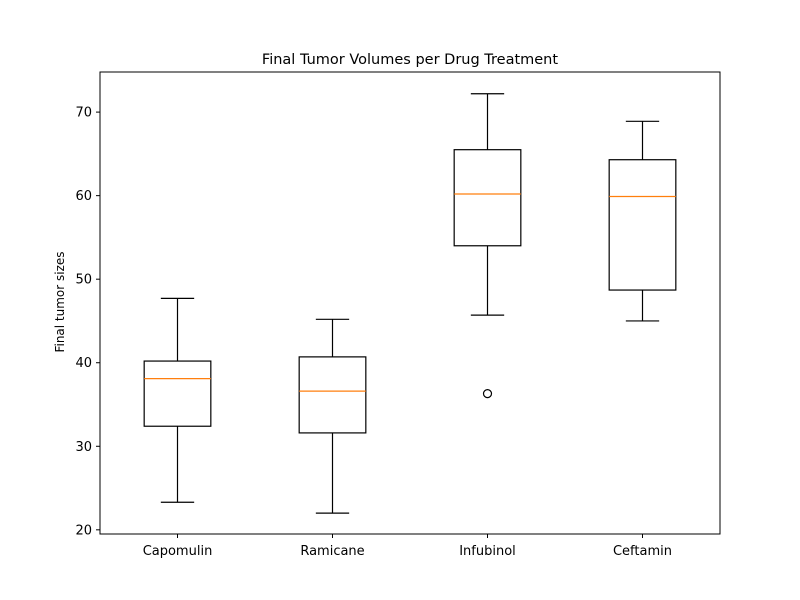 Image resolution: width=800 pixels, height=600 pixels. I want to click on y-tick-label: 40, so click(83, 363).